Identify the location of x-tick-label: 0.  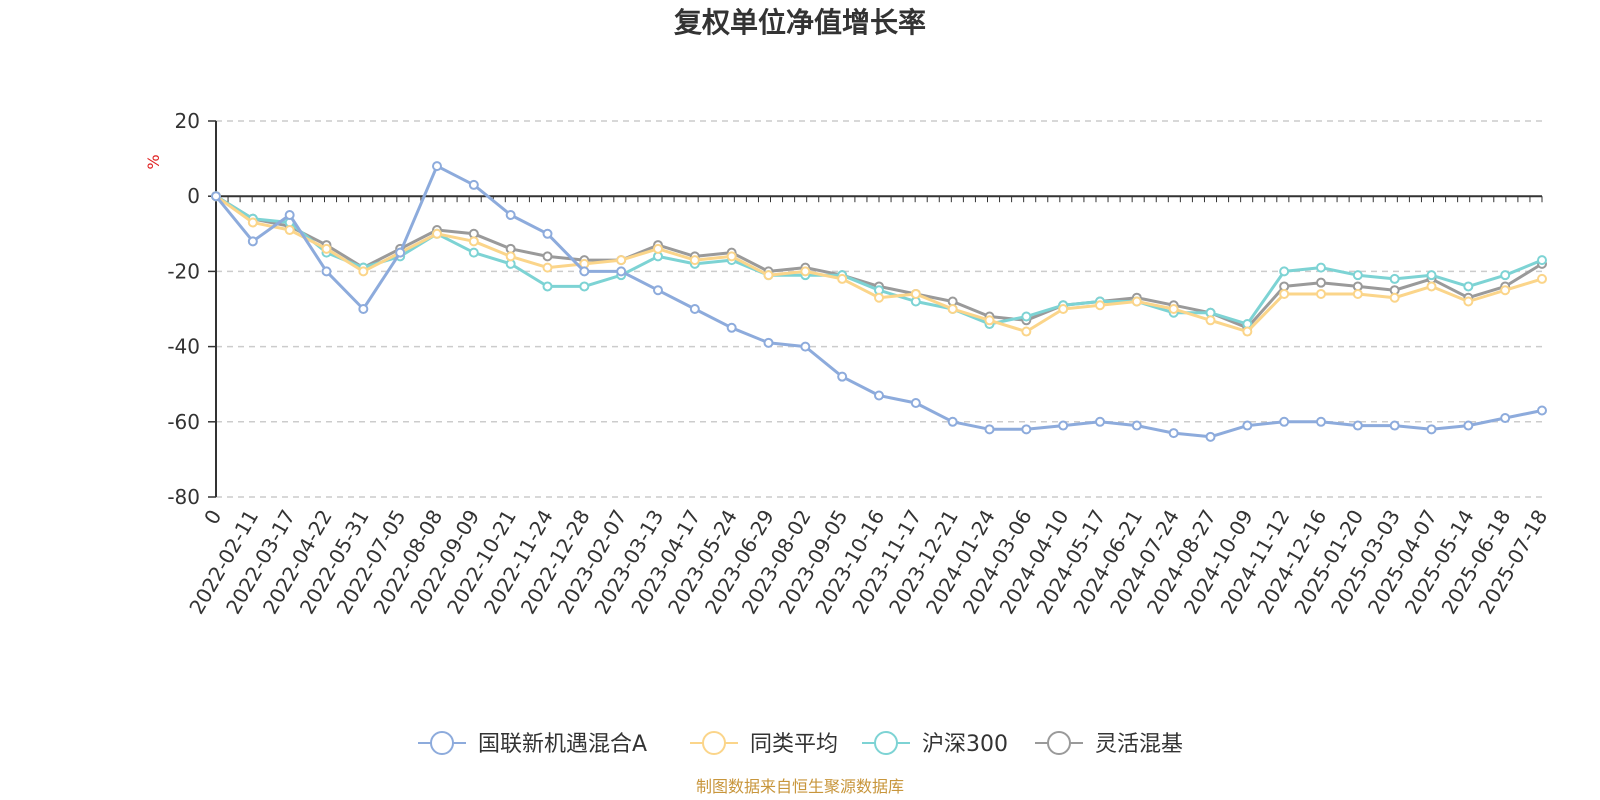
(212, 517).